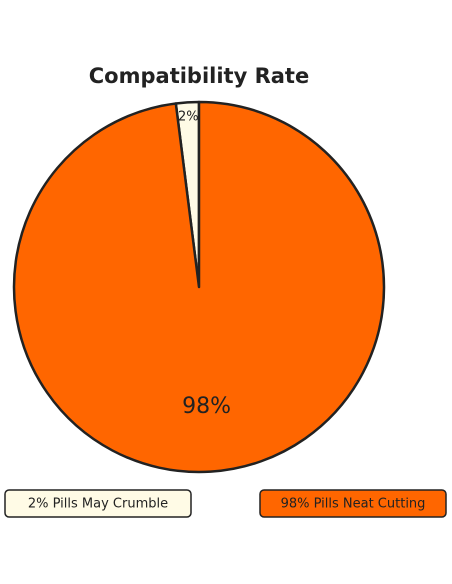 The image size is (452, 584). What do you see at coordinates (206, 406) in the screenshot?
I see `data-label: 98%` at bounding box center [206, 406].